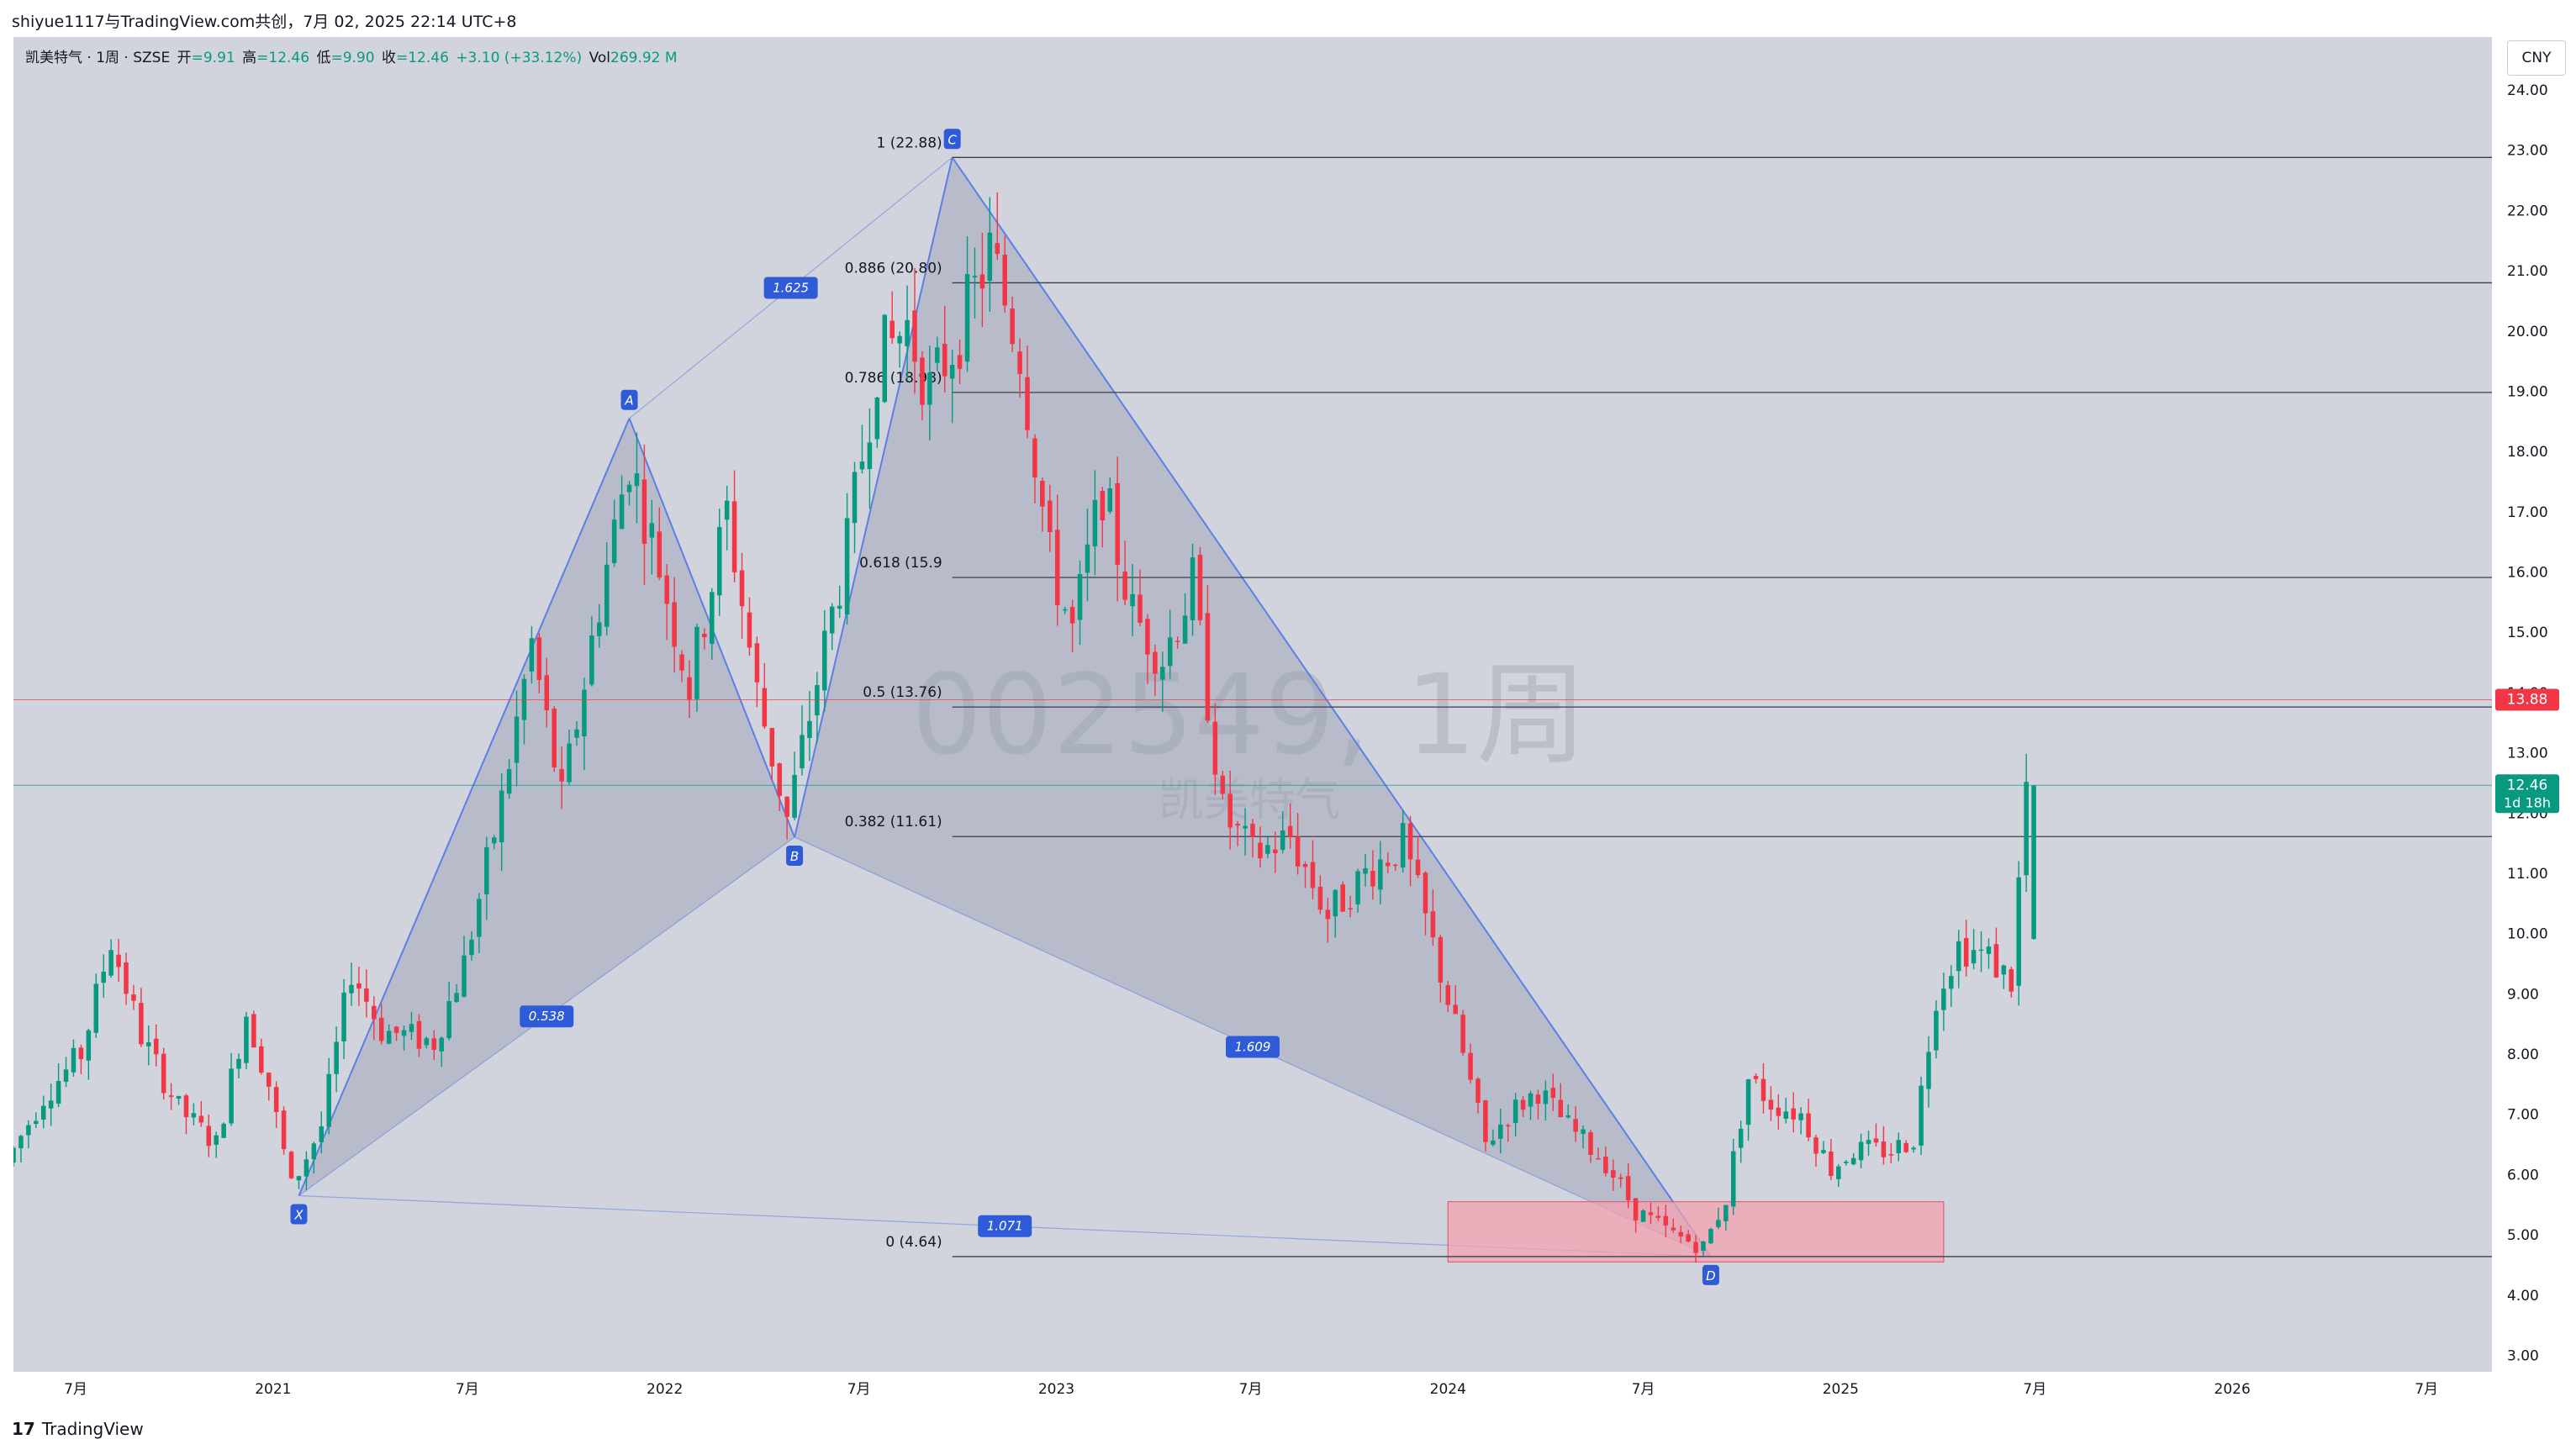 This screenshot has height=1455, width=2576. I want to click on x-tick-label: 2022, so click(665, 1389).